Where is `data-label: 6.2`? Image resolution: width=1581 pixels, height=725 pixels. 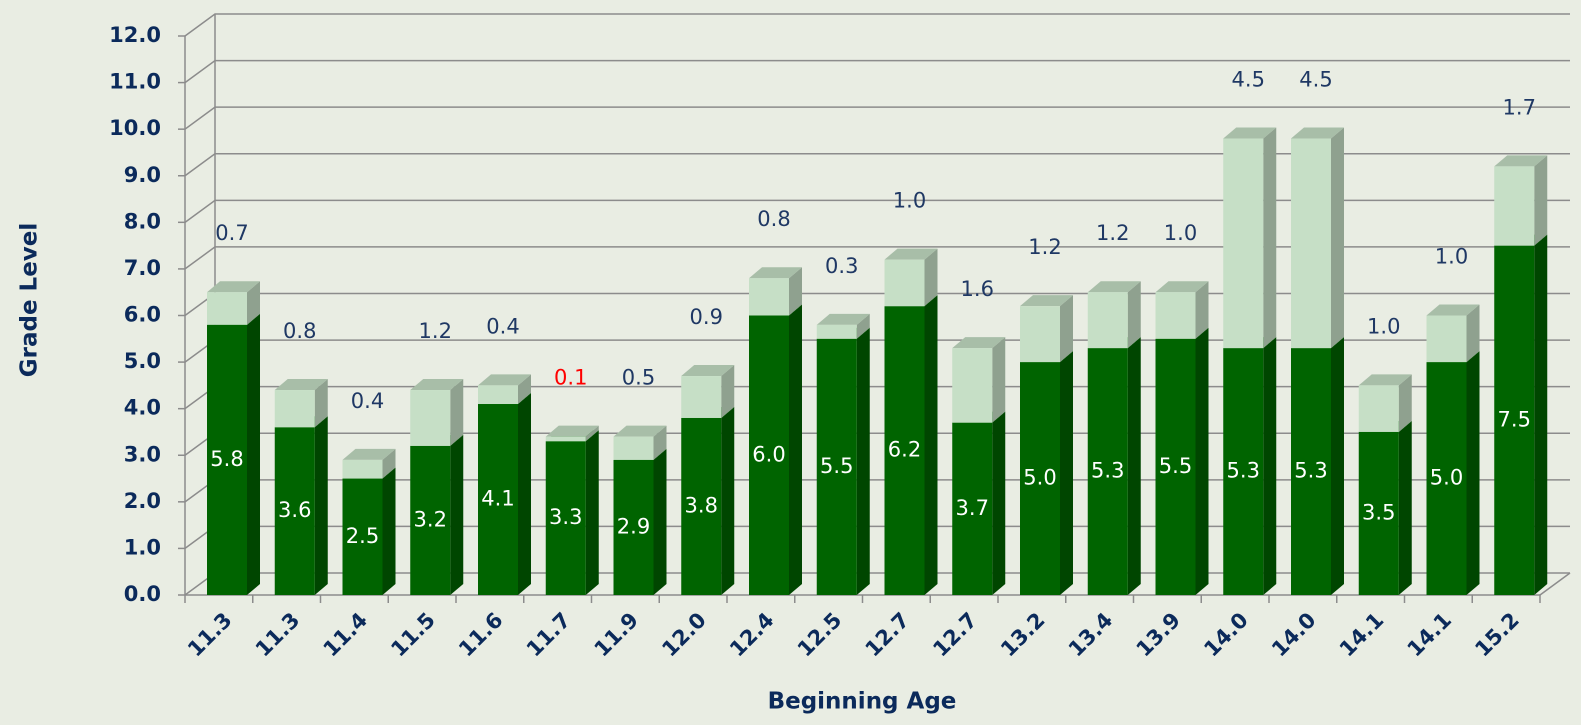
data-label: 6.2 is located at coordinates (904, 450).